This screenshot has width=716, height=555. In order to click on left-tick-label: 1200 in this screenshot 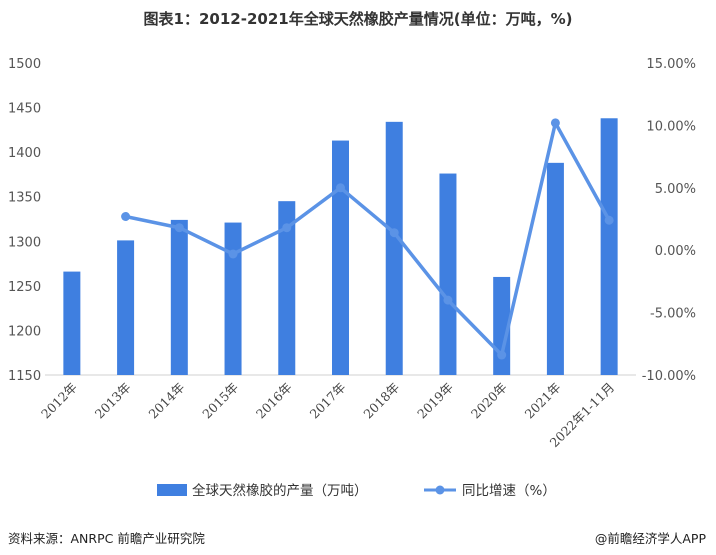, I will do `click(24, 331)`.